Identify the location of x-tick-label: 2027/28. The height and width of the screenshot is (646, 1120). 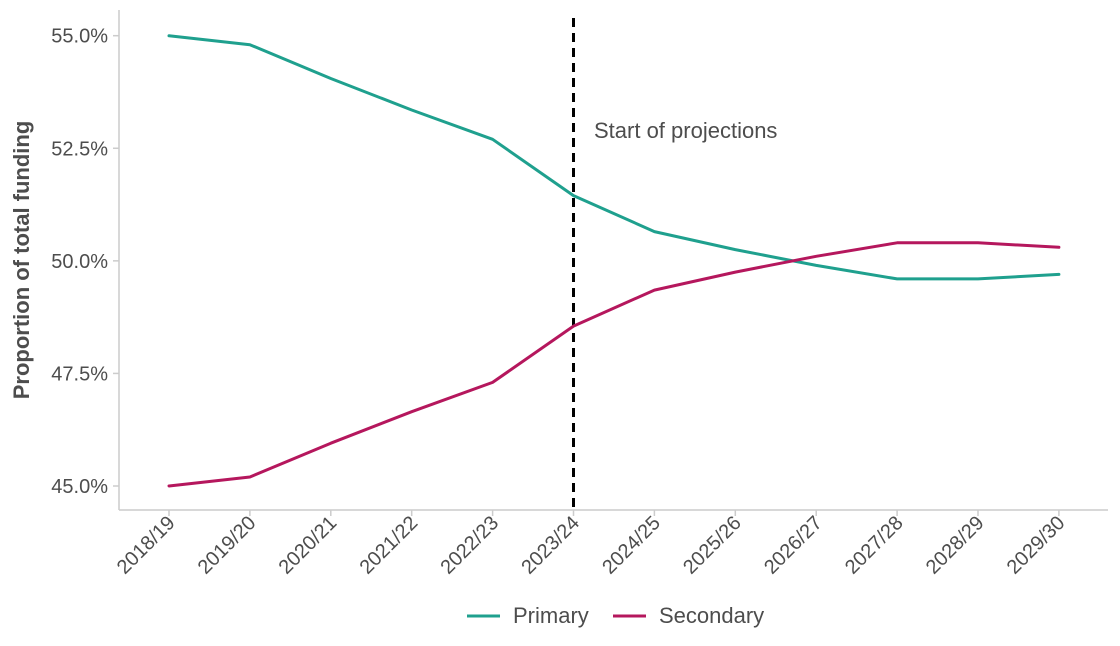
(874, 545).